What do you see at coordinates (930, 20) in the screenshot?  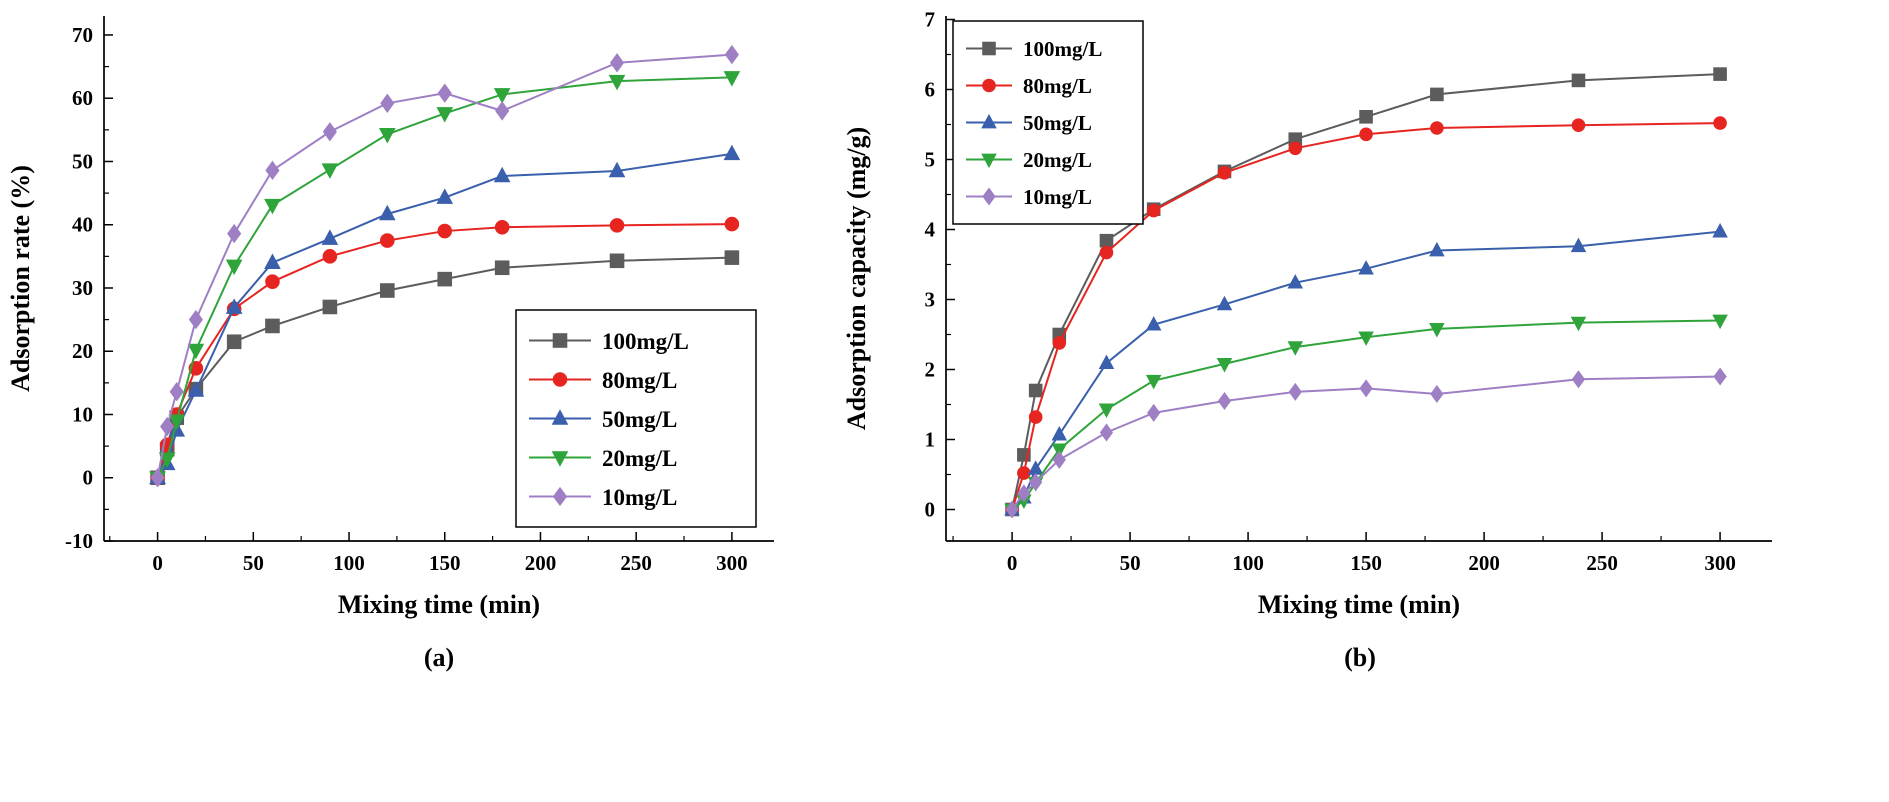 I see `y-tick-label: 7` at bounding box center [930, 20].